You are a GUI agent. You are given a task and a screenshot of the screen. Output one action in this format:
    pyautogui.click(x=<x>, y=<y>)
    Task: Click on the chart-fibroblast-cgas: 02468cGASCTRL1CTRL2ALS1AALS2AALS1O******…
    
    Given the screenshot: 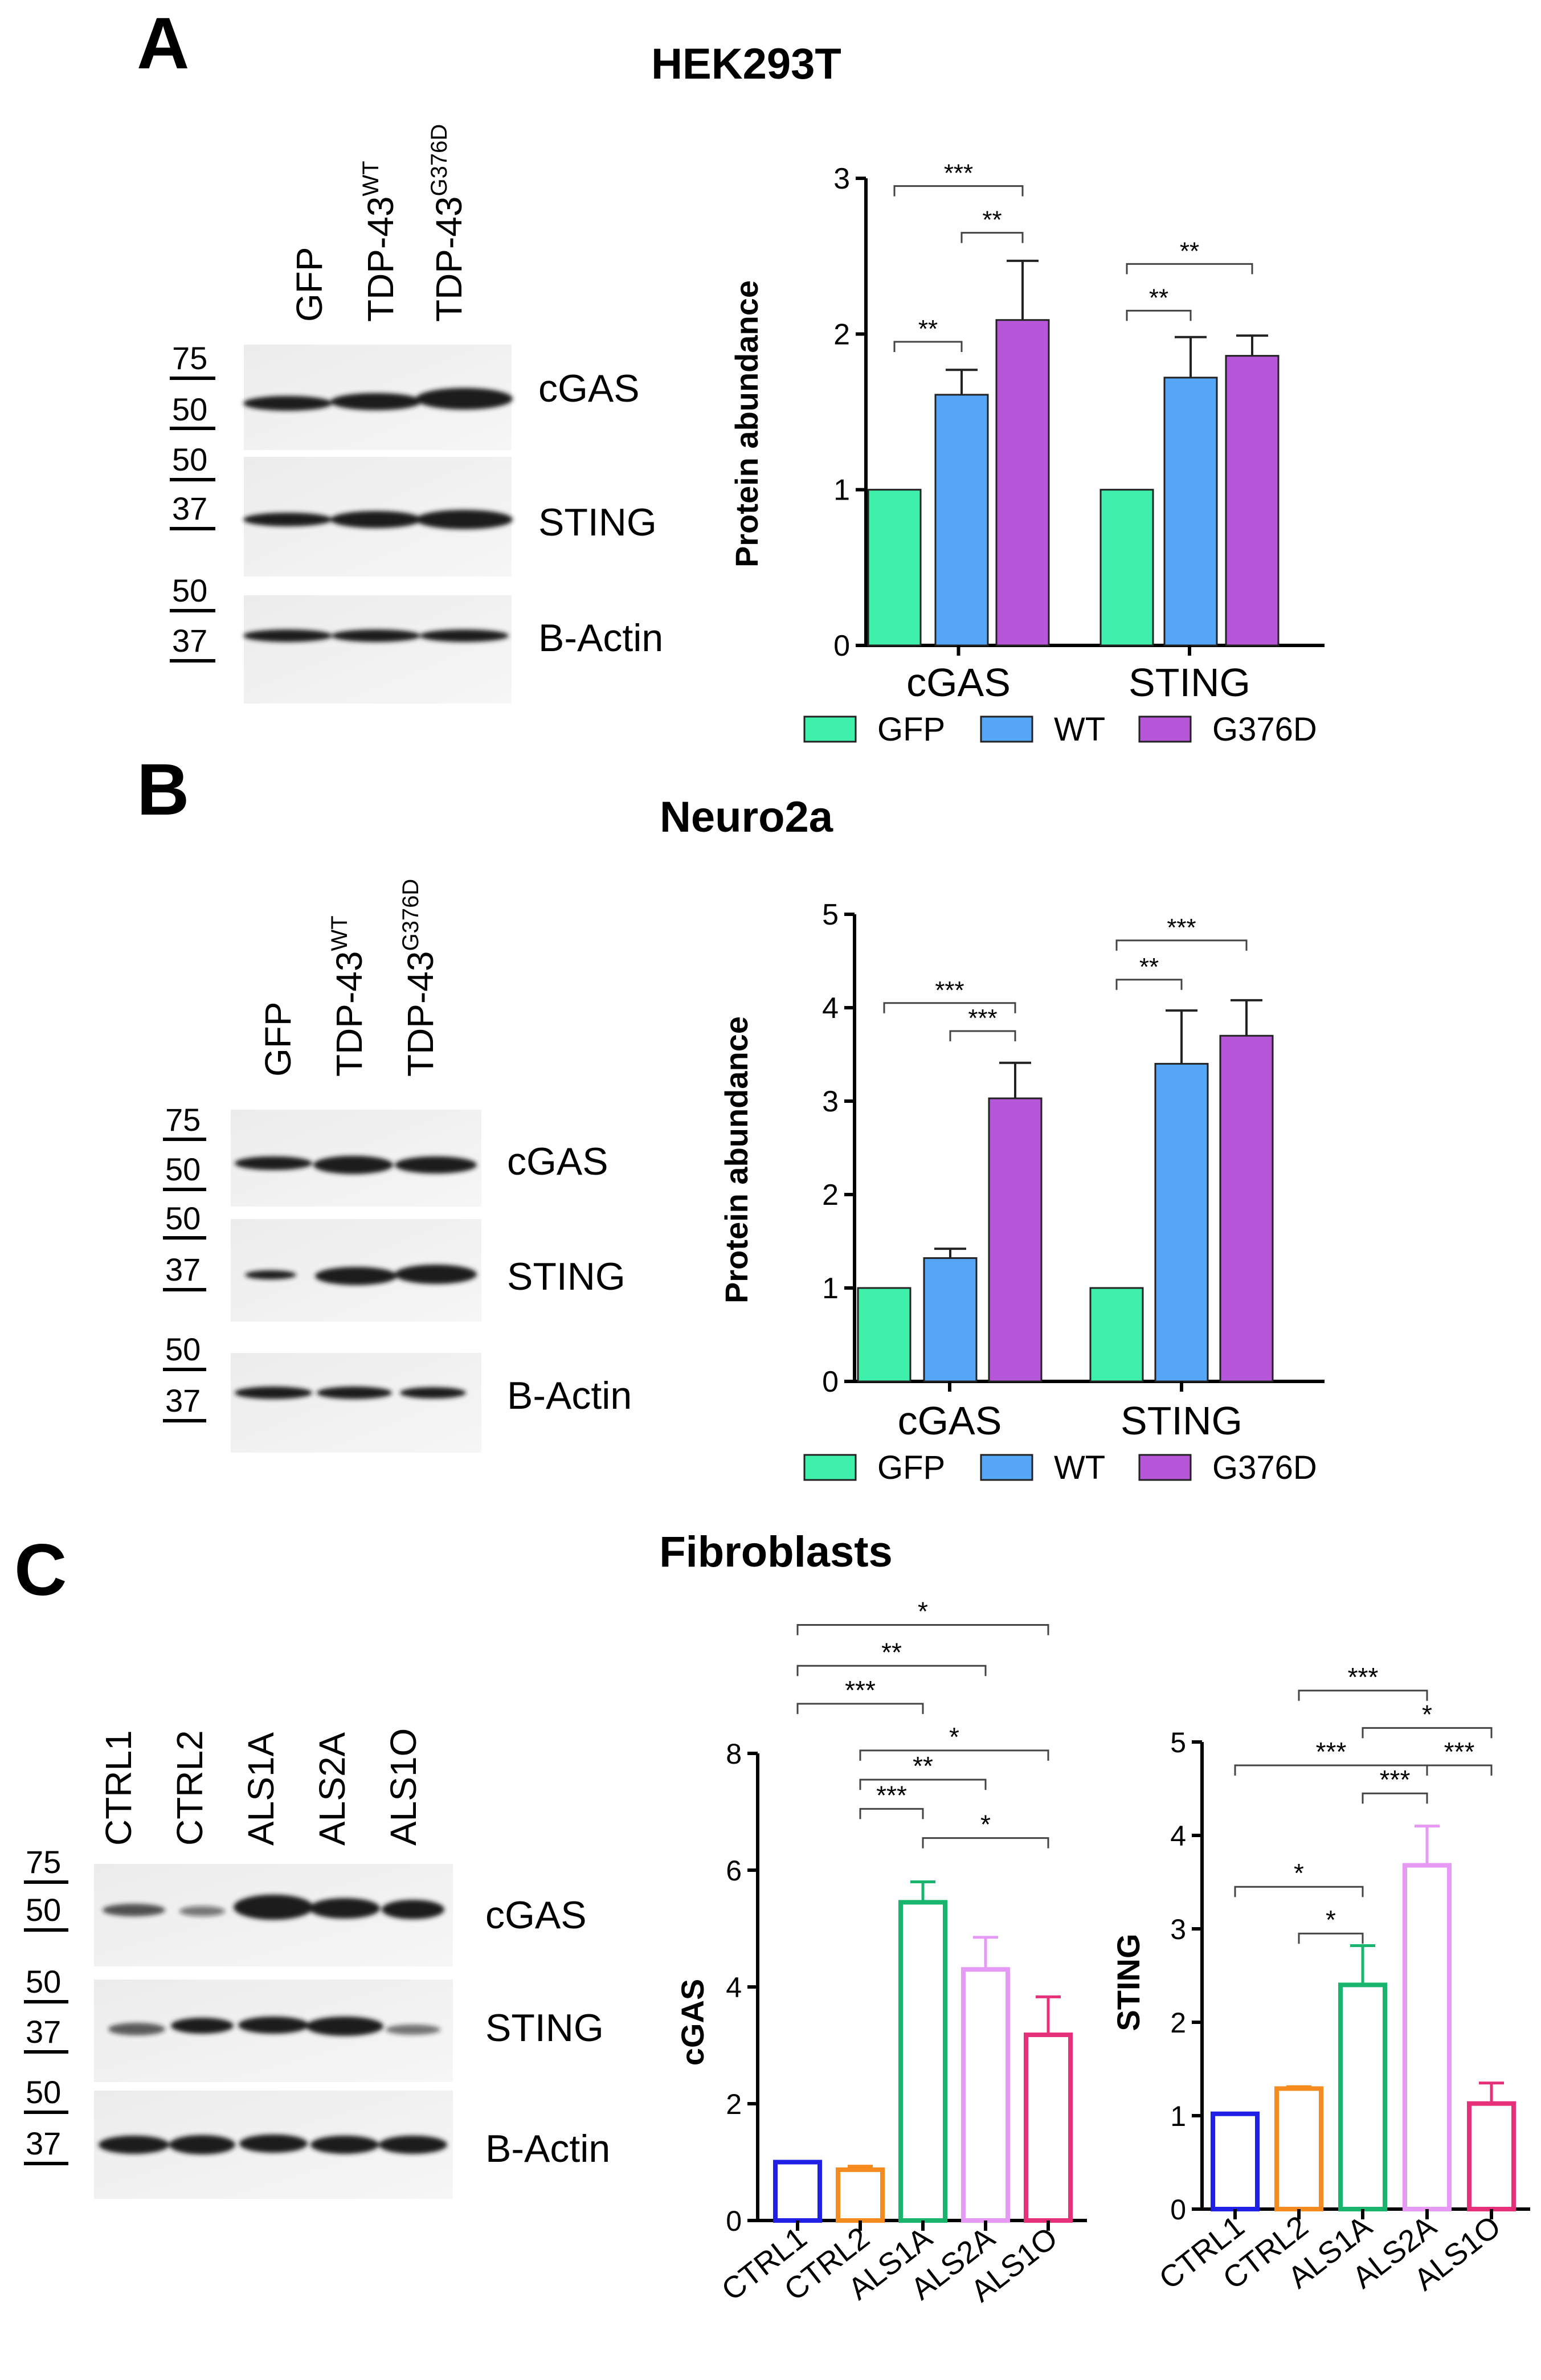 What is the action you would take?
    pyautogui.click(x=881, y=1953)
    